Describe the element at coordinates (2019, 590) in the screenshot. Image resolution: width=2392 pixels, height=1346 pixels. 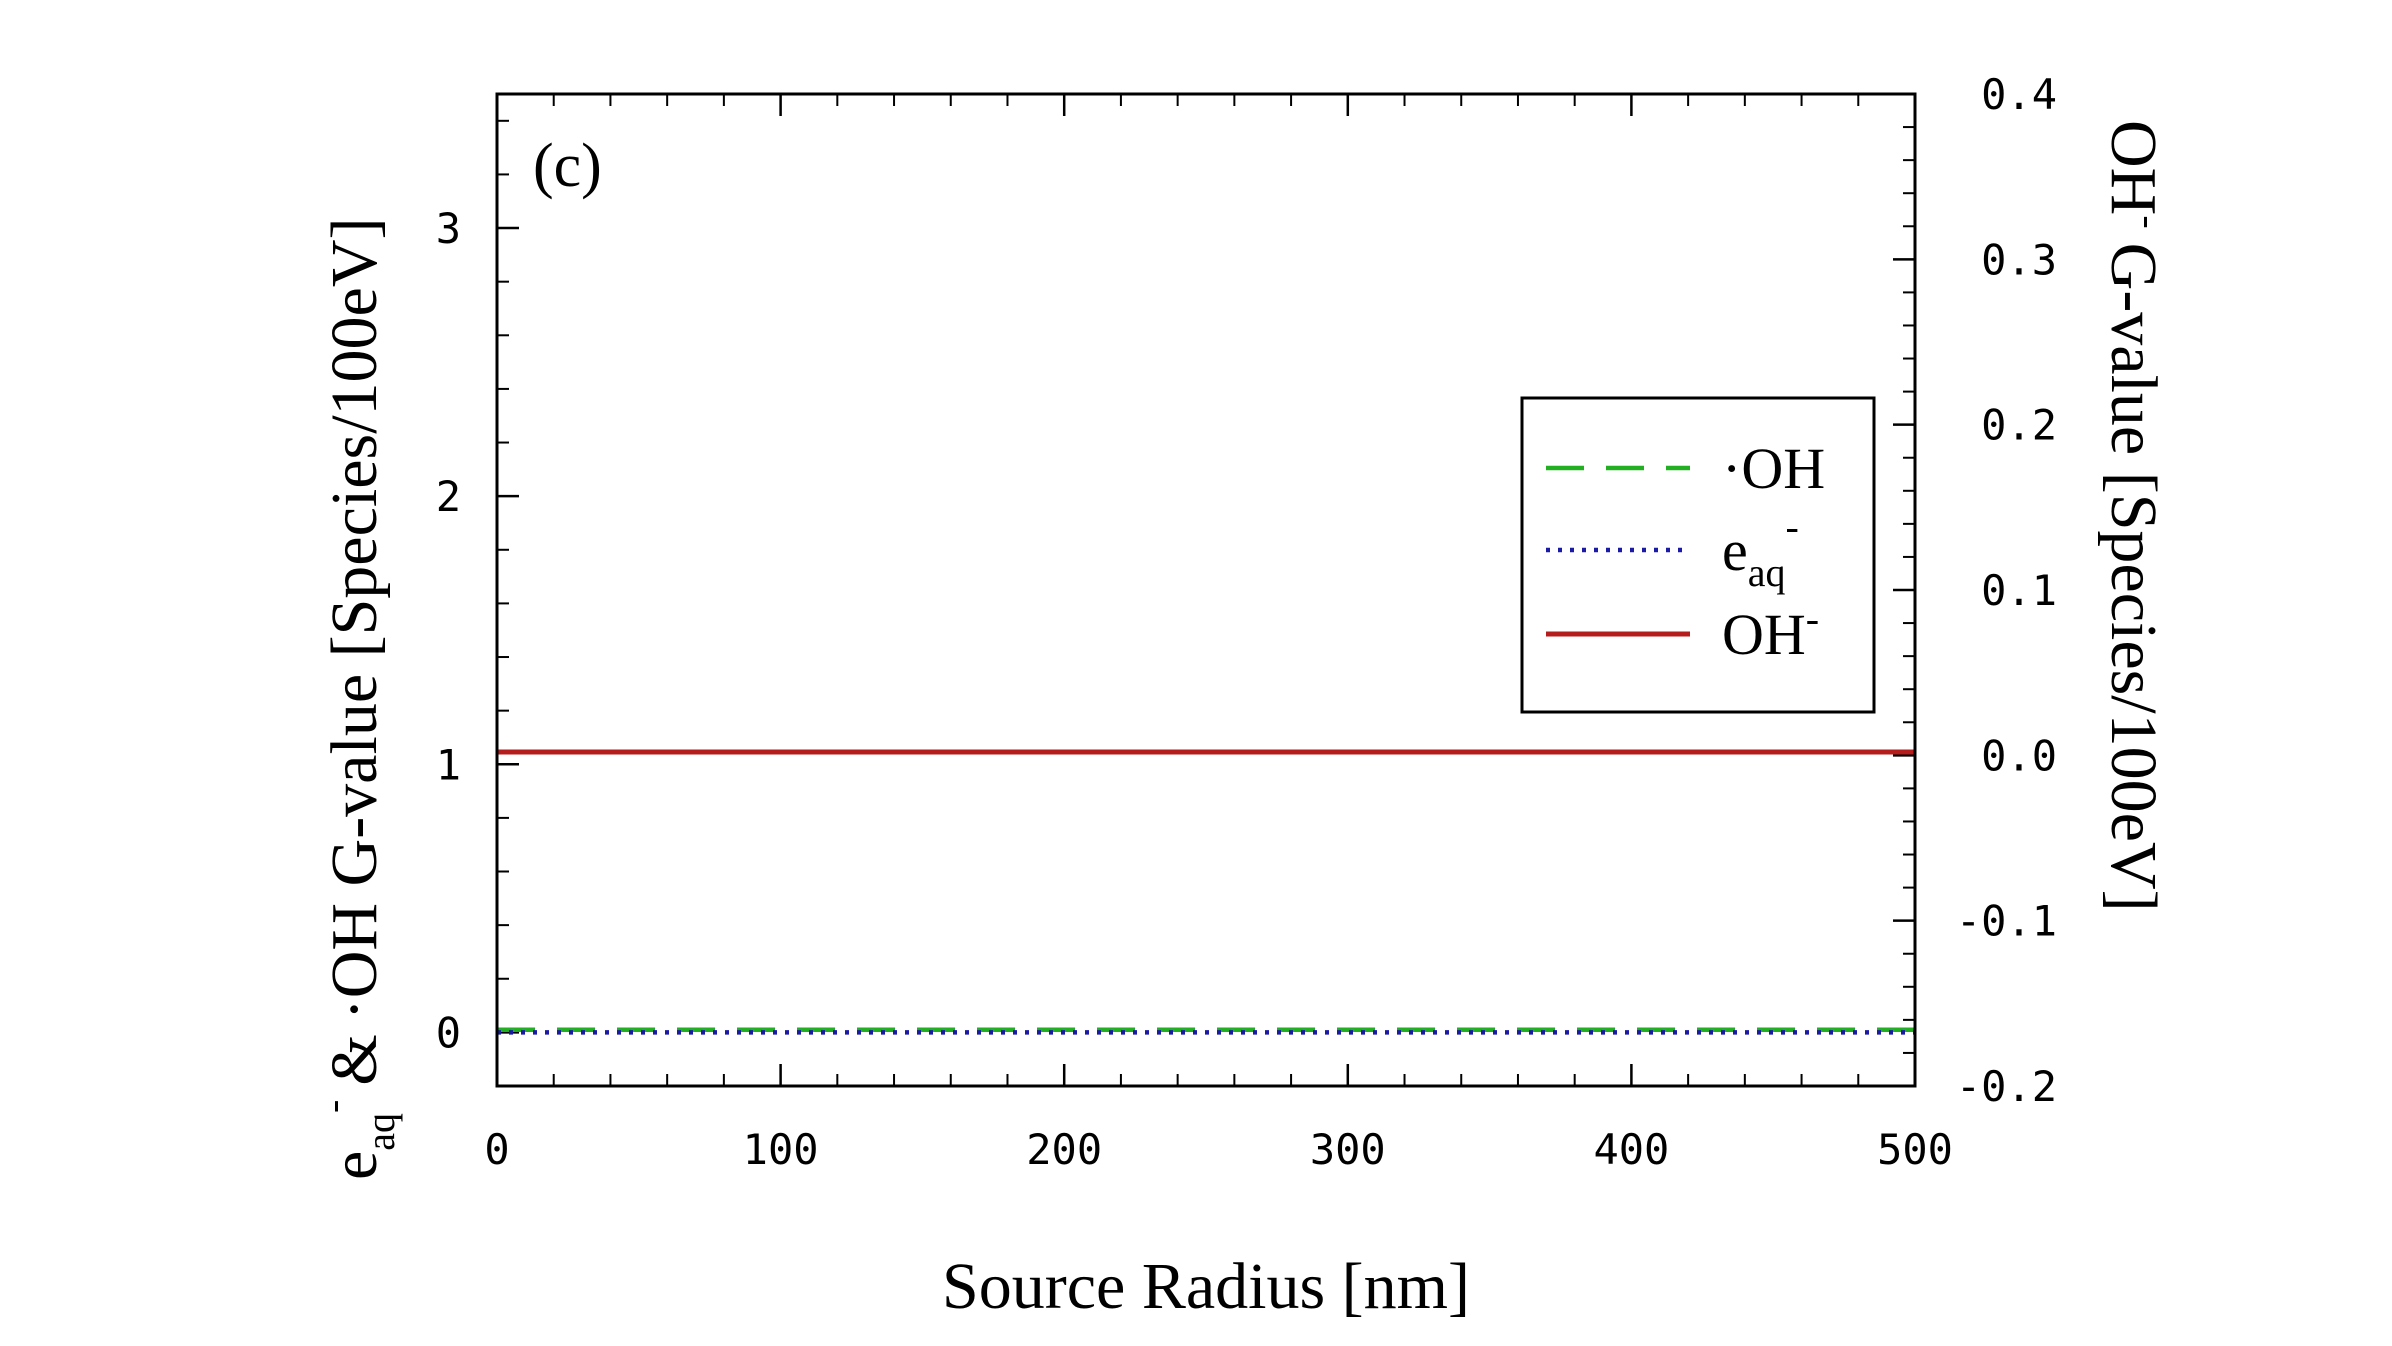
I see `y-right-tick-label: 0.1` at that location.